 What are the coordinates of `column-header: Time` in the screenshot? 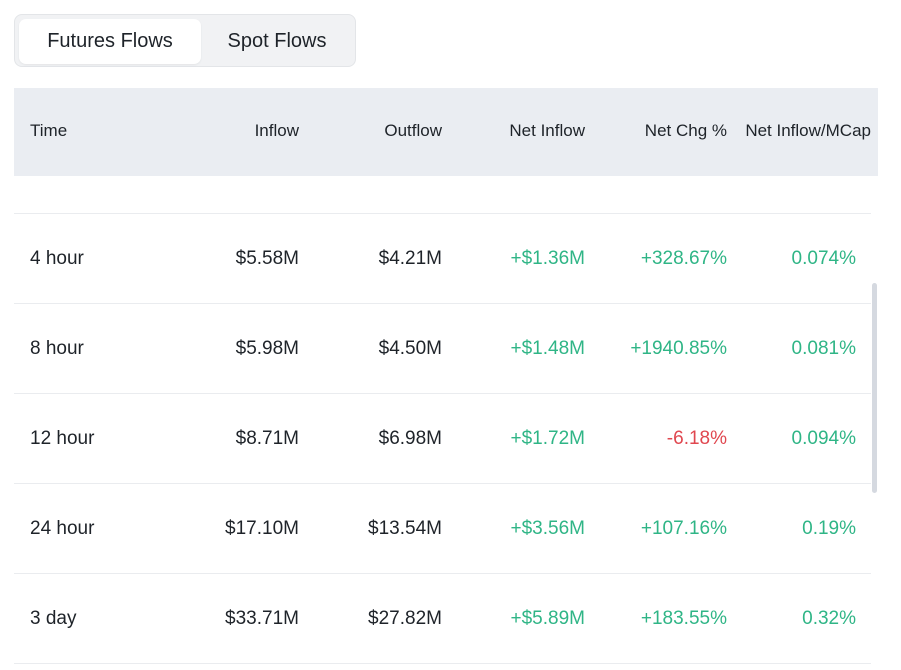 It's located at (49, 130).